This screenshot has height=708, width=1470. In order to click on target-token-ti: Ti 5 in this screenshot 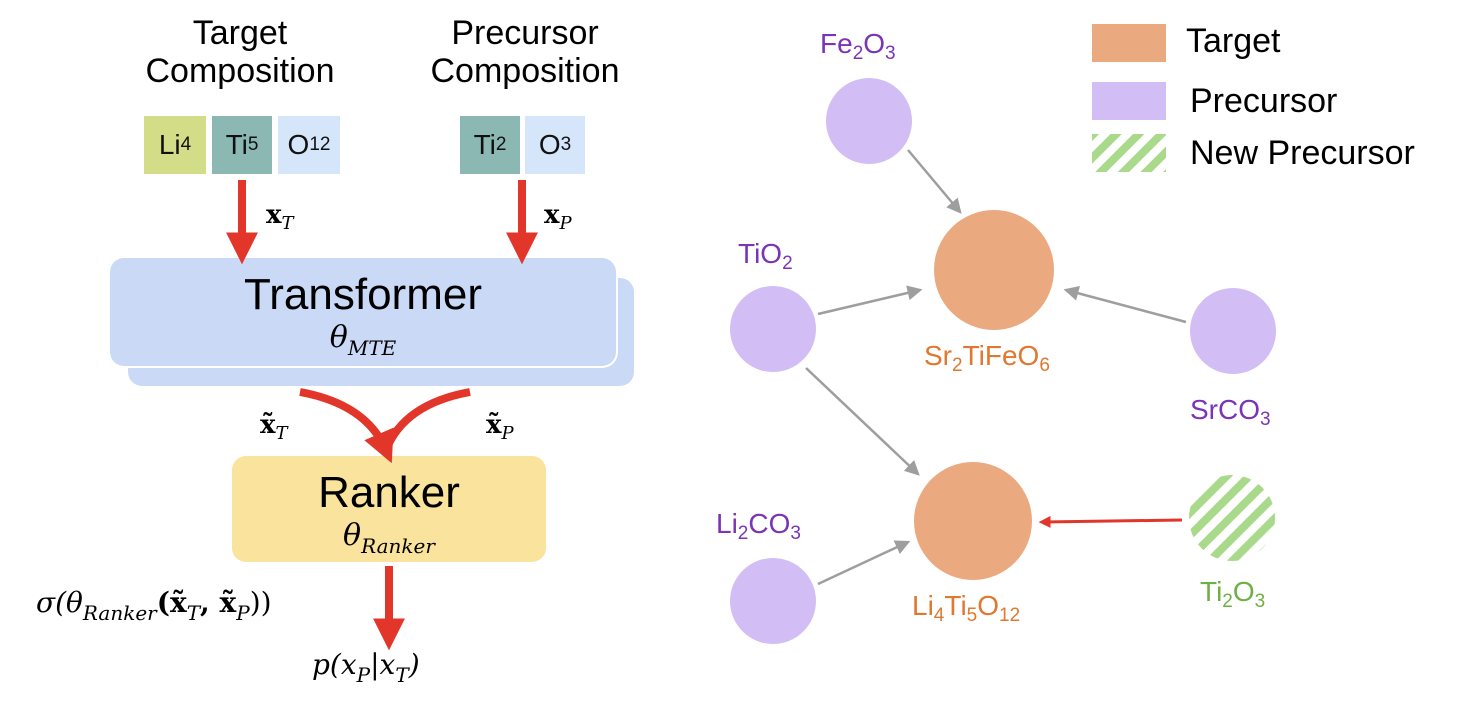, I will do `click(242, 145)`.